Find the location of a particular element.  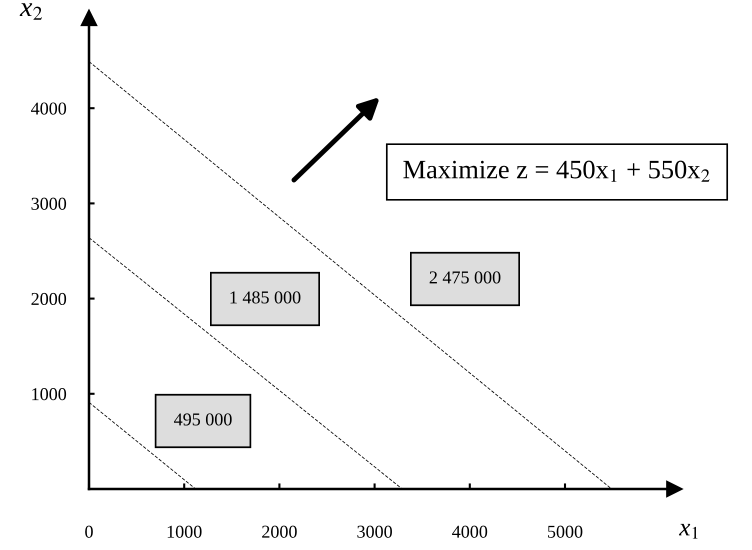

annotation: 2 475 000 is located at coordinates (465, 277).